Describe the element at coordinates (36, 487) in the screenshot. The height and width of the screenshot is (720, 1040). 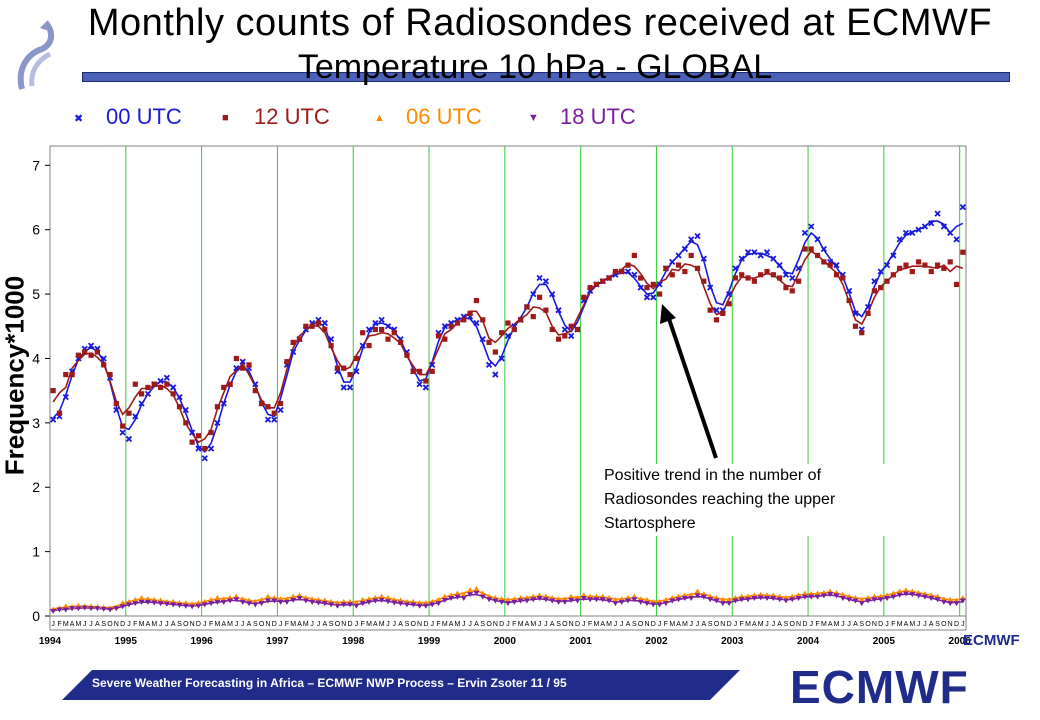
I see `y-tick-label: 2` at that location.